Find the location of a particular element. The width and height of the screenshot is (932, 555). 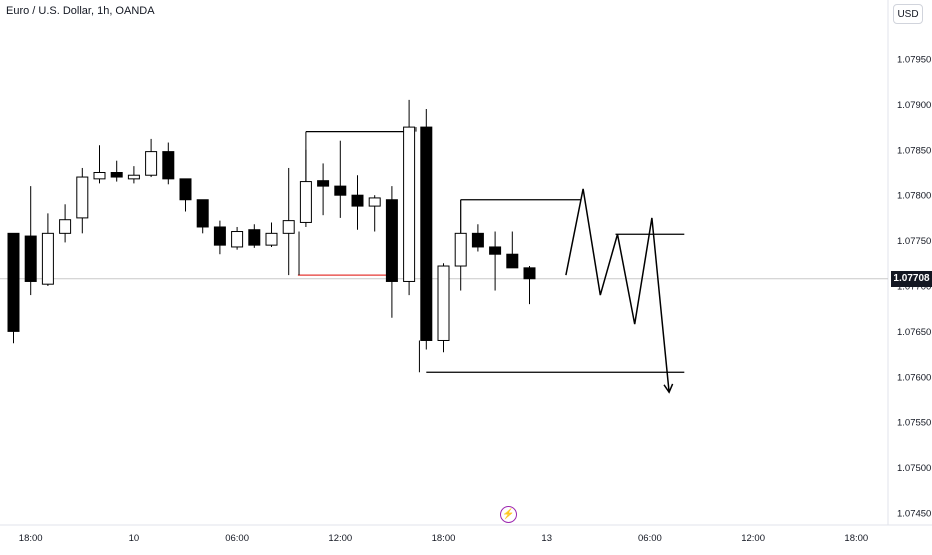

y-tick-label: 1.07750 is located at coordinates (914, 241).